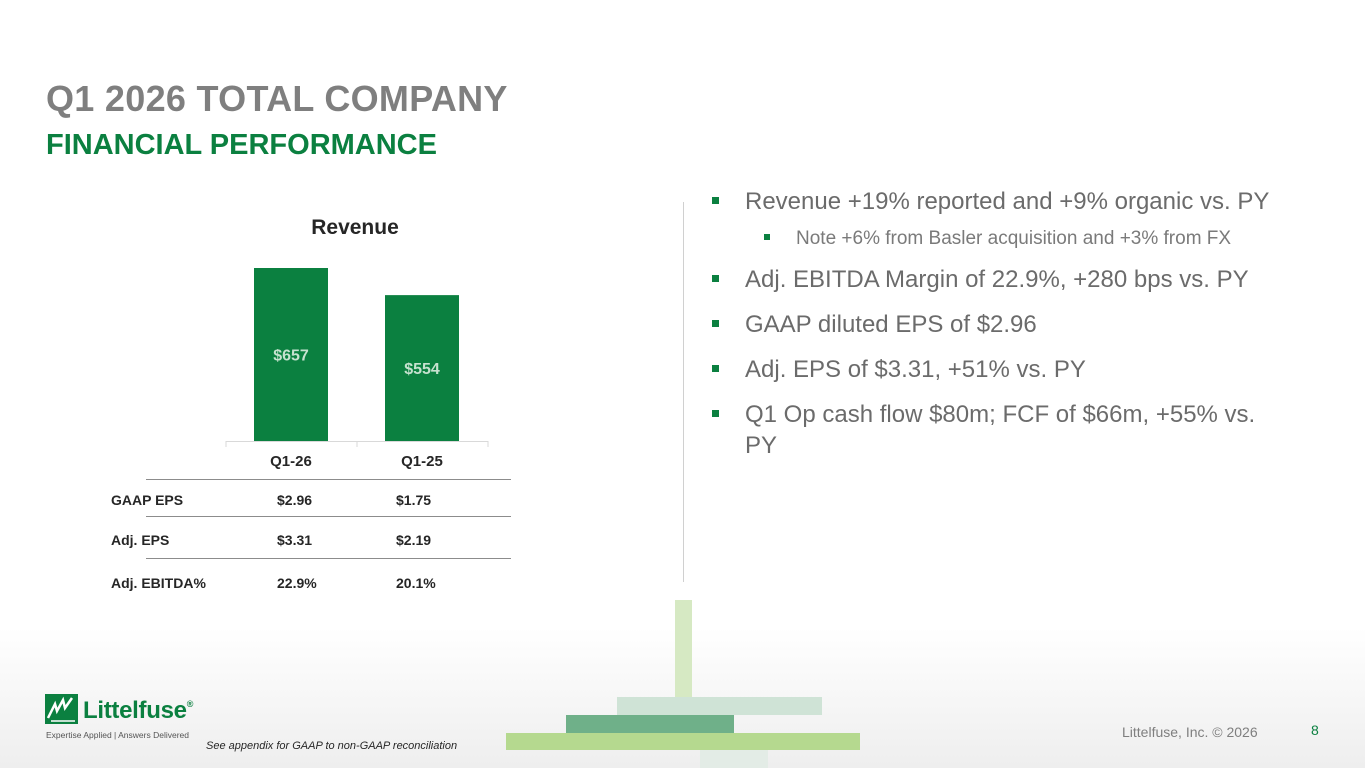  Describe the element at coordinates (297, 583) in the screenshot. I see `table-cell: 22.9%` at that location.